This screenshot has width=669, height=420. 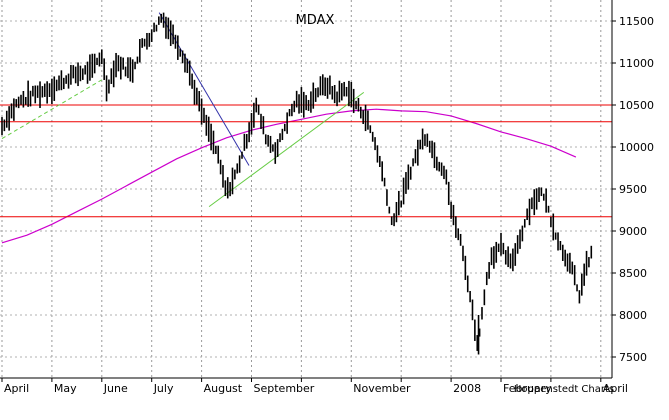 What do you see at coordinates (633, 315) in the screenshot?
I see `y-tick-label: 8000` at bounding box center [633, 315].